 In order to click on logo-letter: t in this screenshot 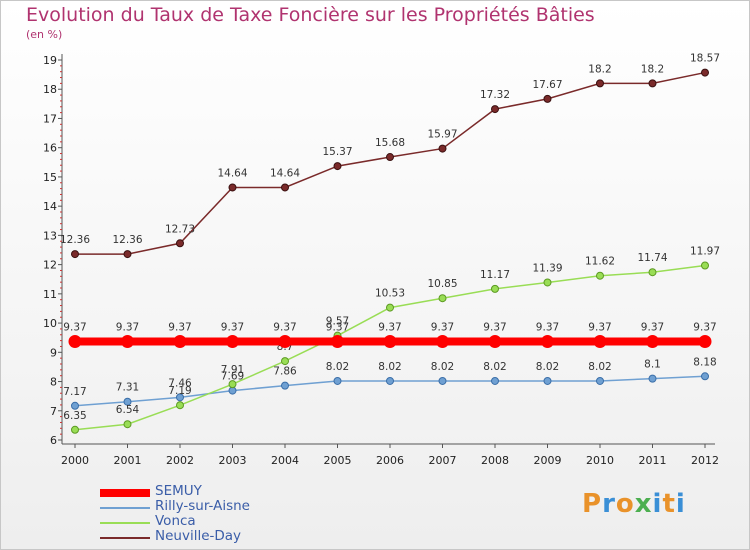, I will do `click(669, 504)`.